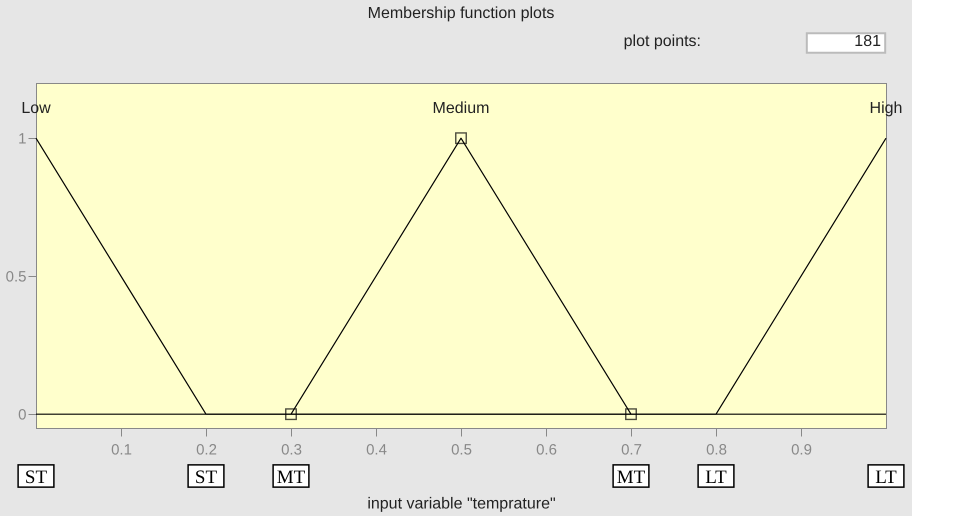 This screenshot has height=526, width=963. I want to click on x-tick-label: 0.2, so click(206, 450).